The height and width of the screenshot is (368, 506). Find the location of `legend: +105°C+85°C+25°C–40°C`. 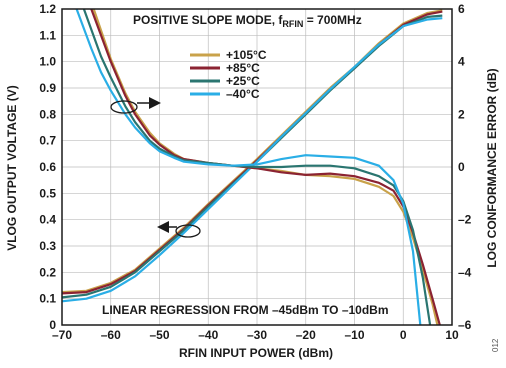

legend: +105°C+85°C+25°C–40°C is located at coordinates (228, 74).